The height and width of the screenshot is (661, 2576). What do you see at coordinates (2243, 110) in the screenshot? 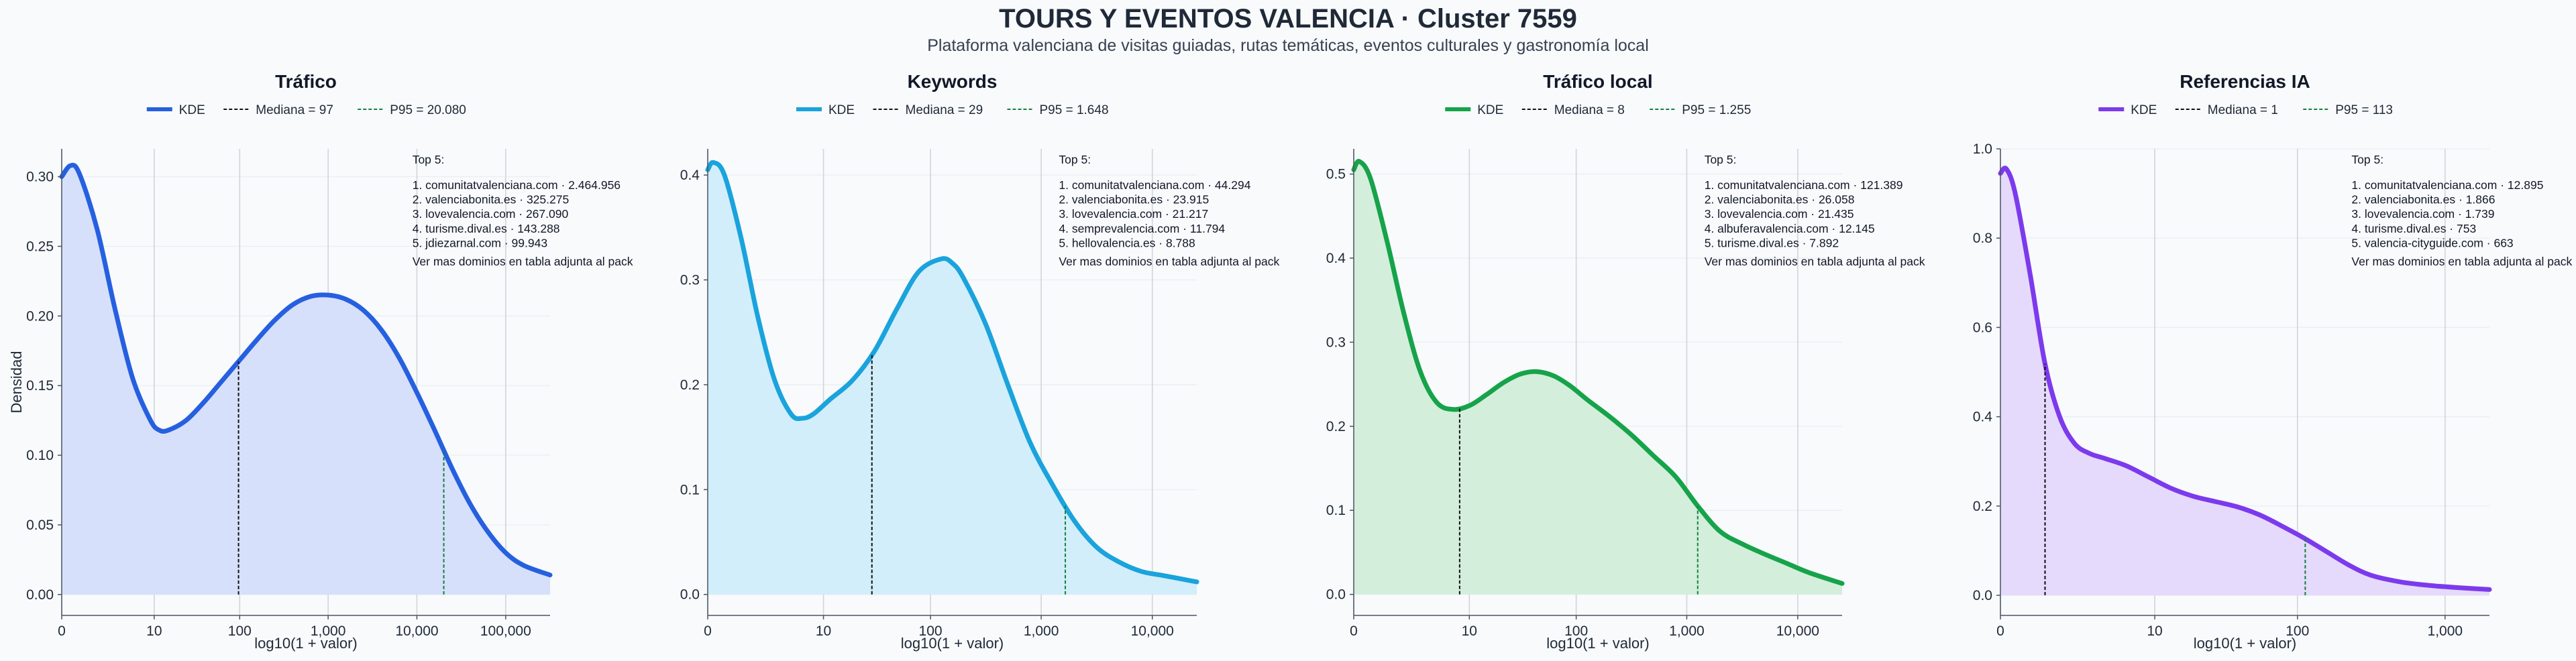
I see `legend-label: Mediana = 1` at bounding box center [2243, 110].